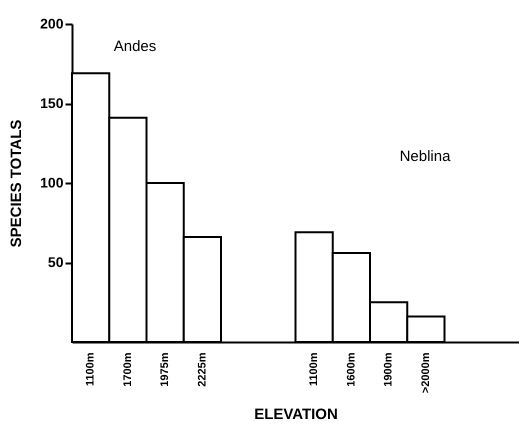 Image resolution: width=519 pixels, height=435 pixels. What do you see at coordinates (426, 156) in the screenshot?
I see `annotation: Neblina` at bounding box center [426, 156].